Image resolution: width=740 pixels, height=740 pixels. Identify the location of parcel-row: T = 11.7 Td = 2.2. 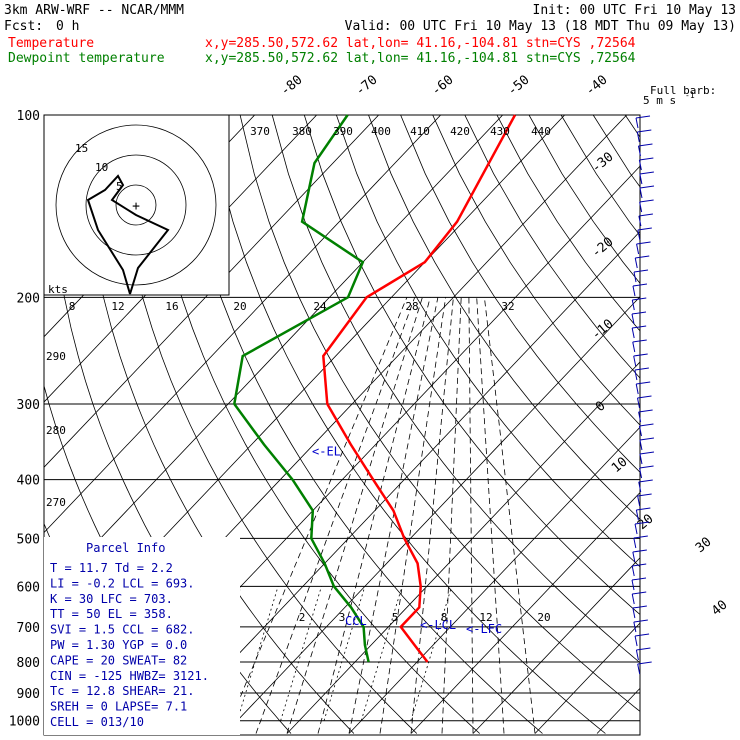
(111, 568).